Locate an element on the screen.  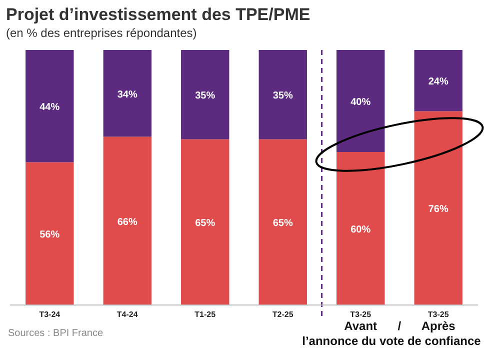
data-label: 40% is located at coordinates (360, 102).